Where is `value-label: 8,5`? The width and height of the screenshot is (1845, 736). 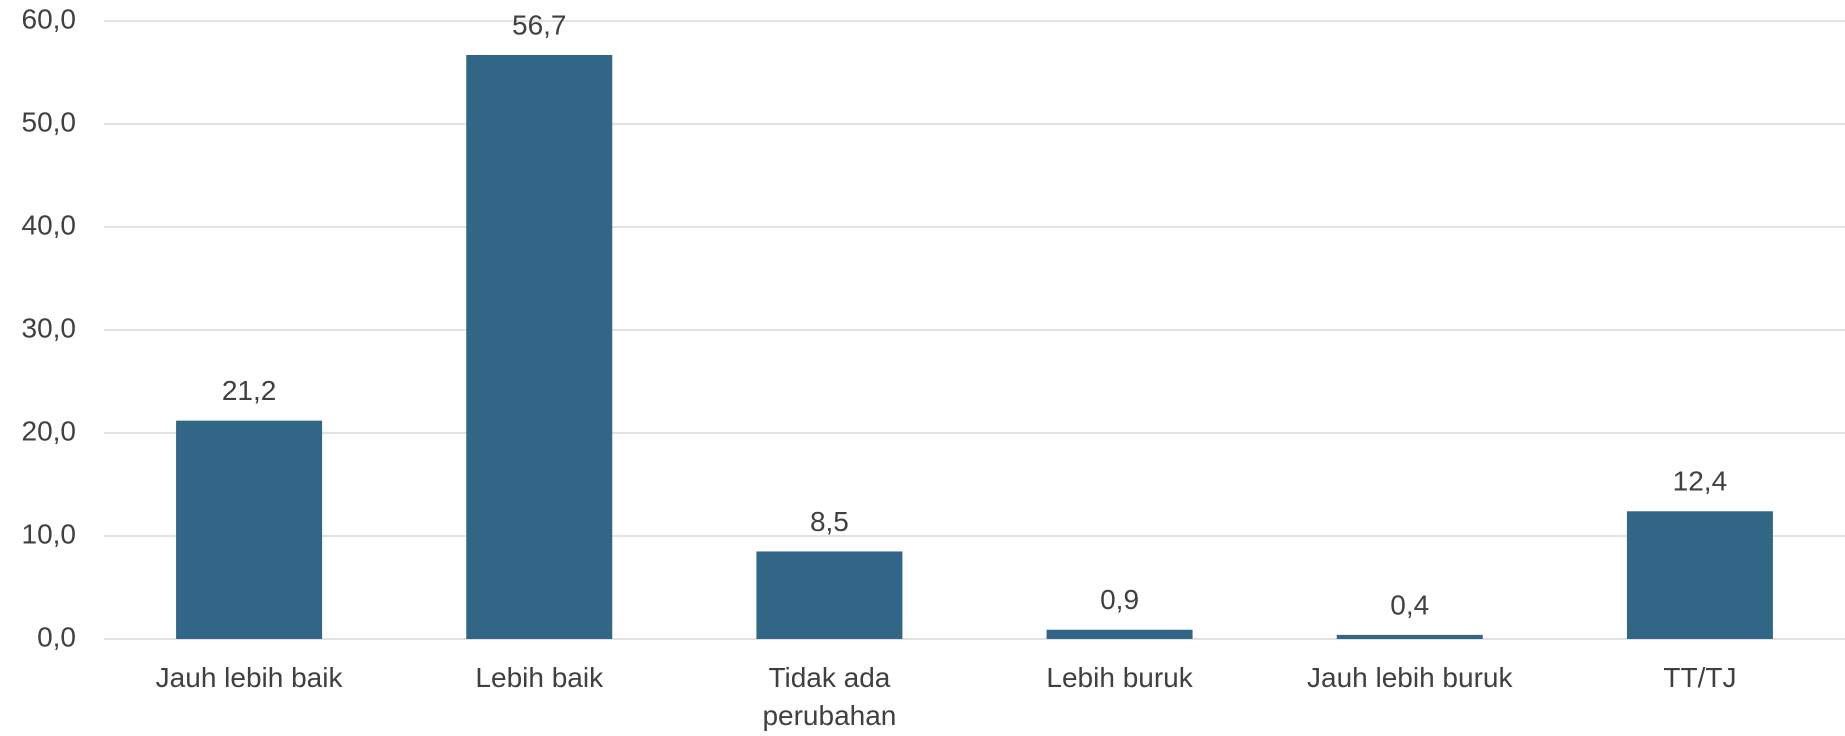 value-label: 8,5 is located at coordinates (829, 521).